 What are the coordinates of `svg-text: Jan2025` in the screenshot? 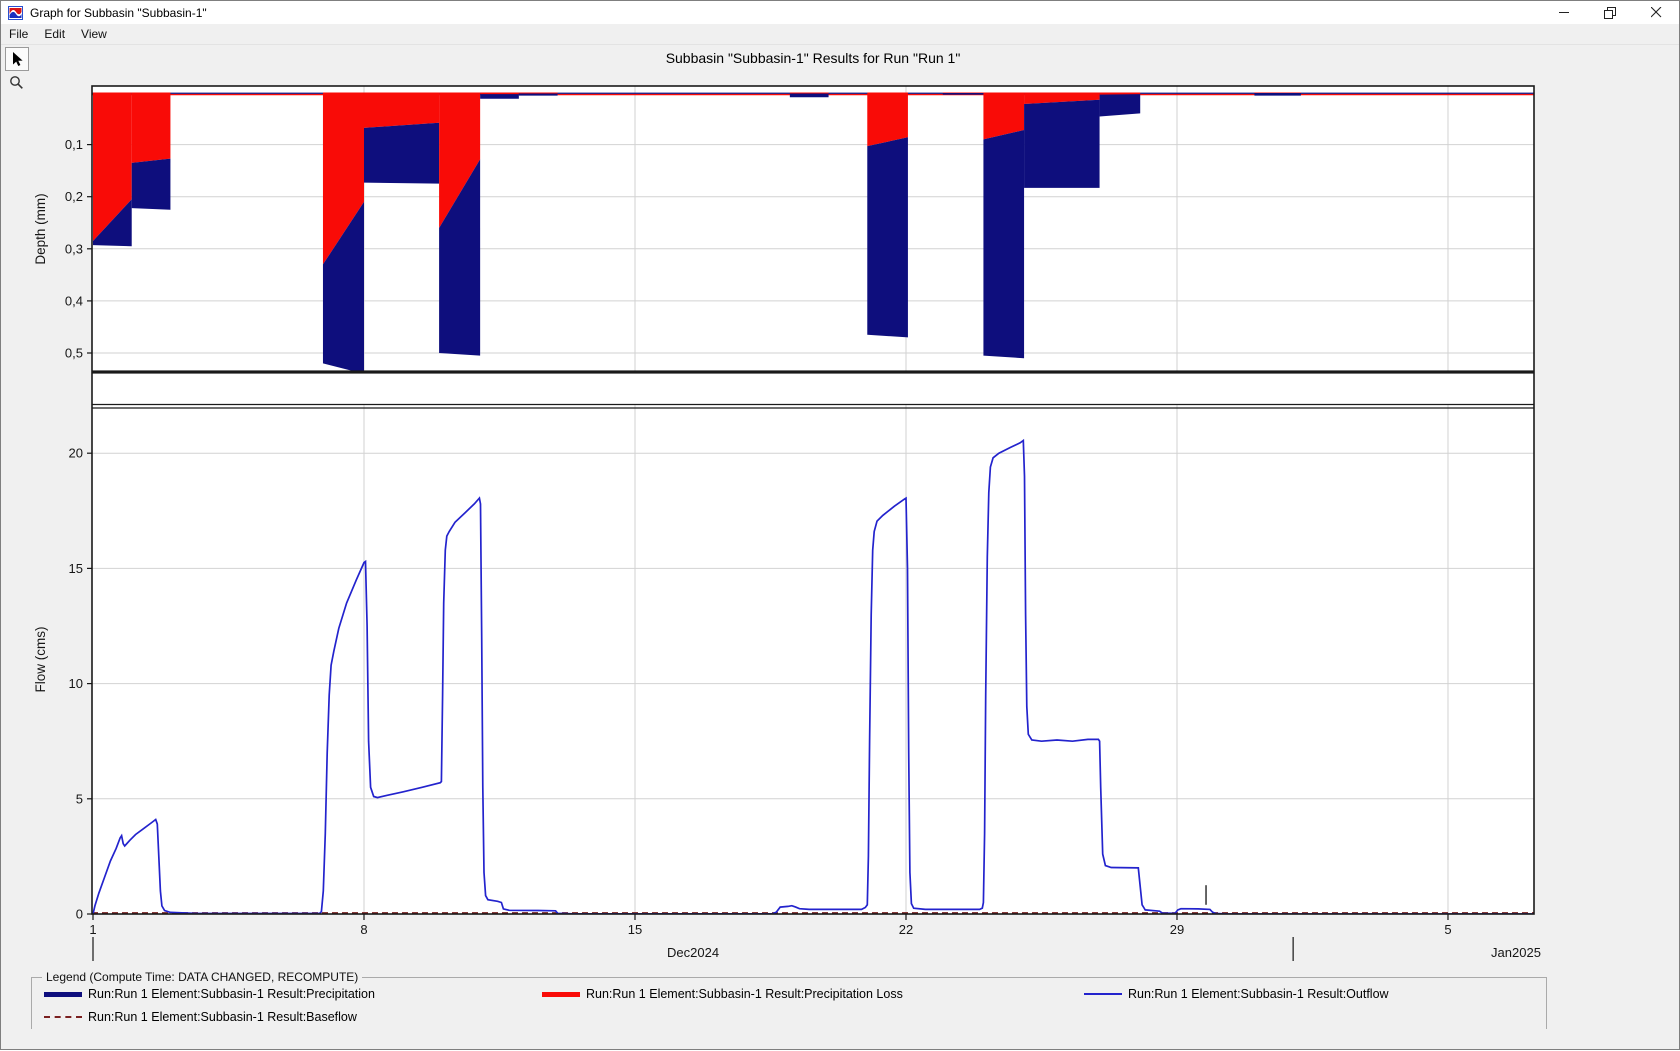 It's located at (1516, 952).